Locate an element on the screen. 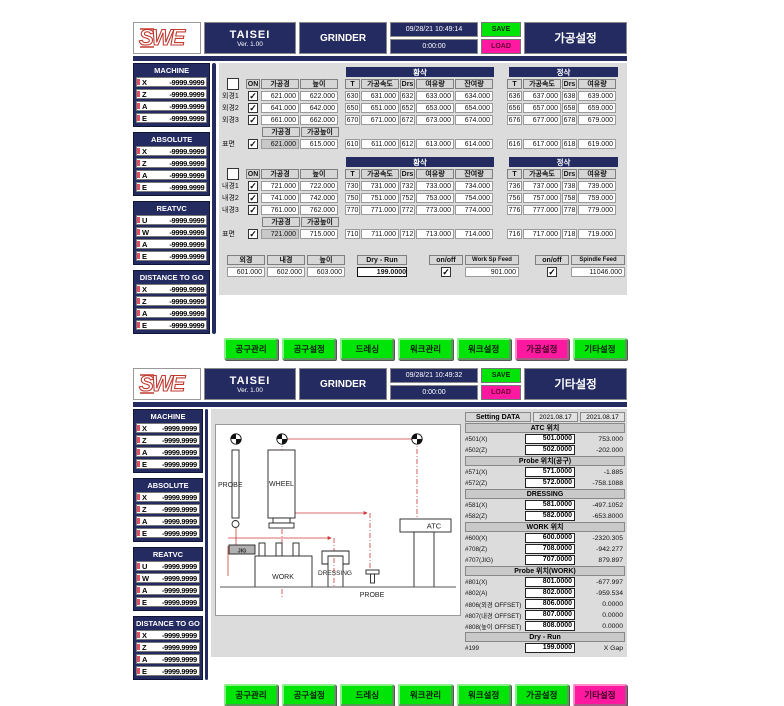 The image size is (784, 706). speed-field: 751.000 is located at coordinates (380, 198).